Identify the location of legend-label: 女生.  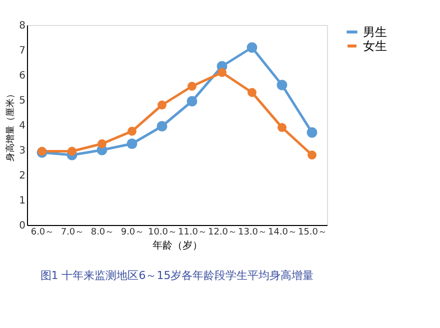
(375, 46).